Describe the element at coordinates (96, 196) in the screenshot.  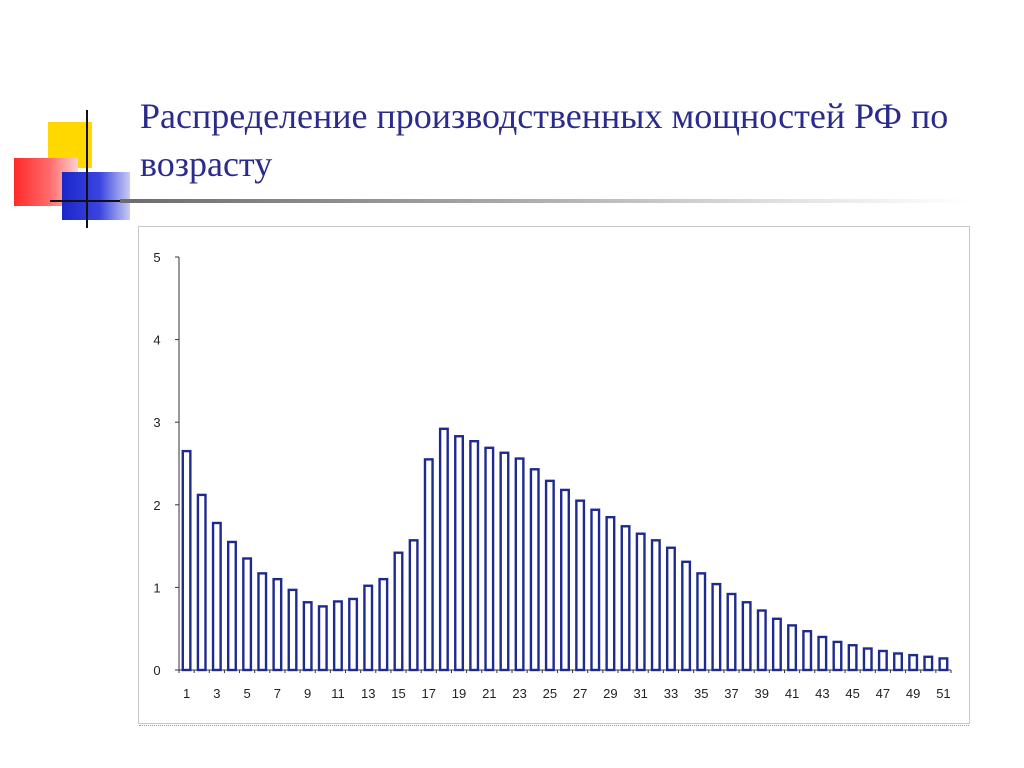
I see `decor-blue-square` at that location.